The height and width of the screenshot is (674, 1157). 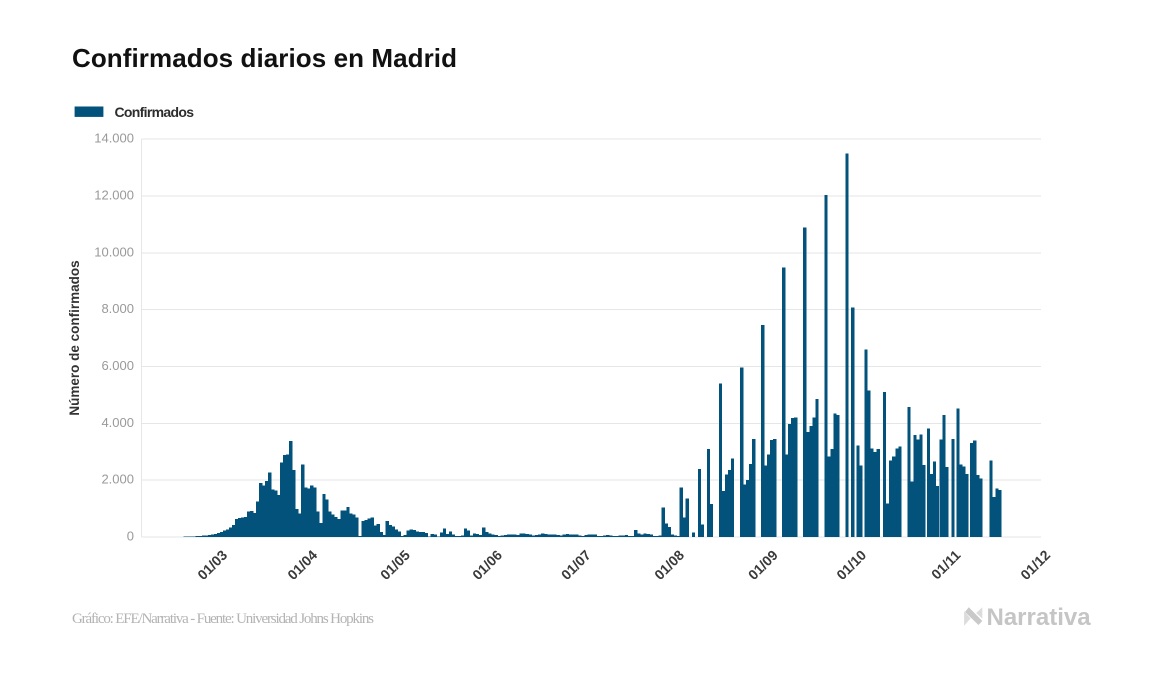 What do you see at coordinates (130, 536) in the screenshot?
I see `svg-text: 0` at bounding box center [130, 536].